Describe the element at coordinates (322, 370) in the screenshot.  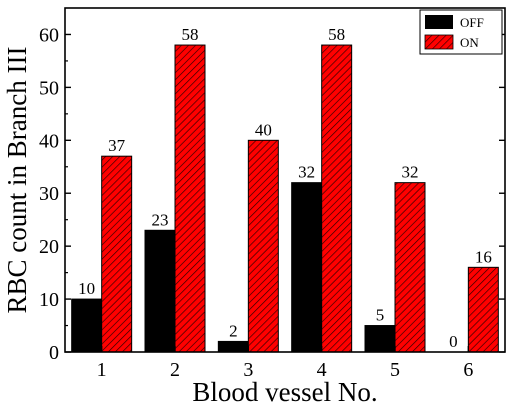
I see `x-tick-label-4: 4` at that location.